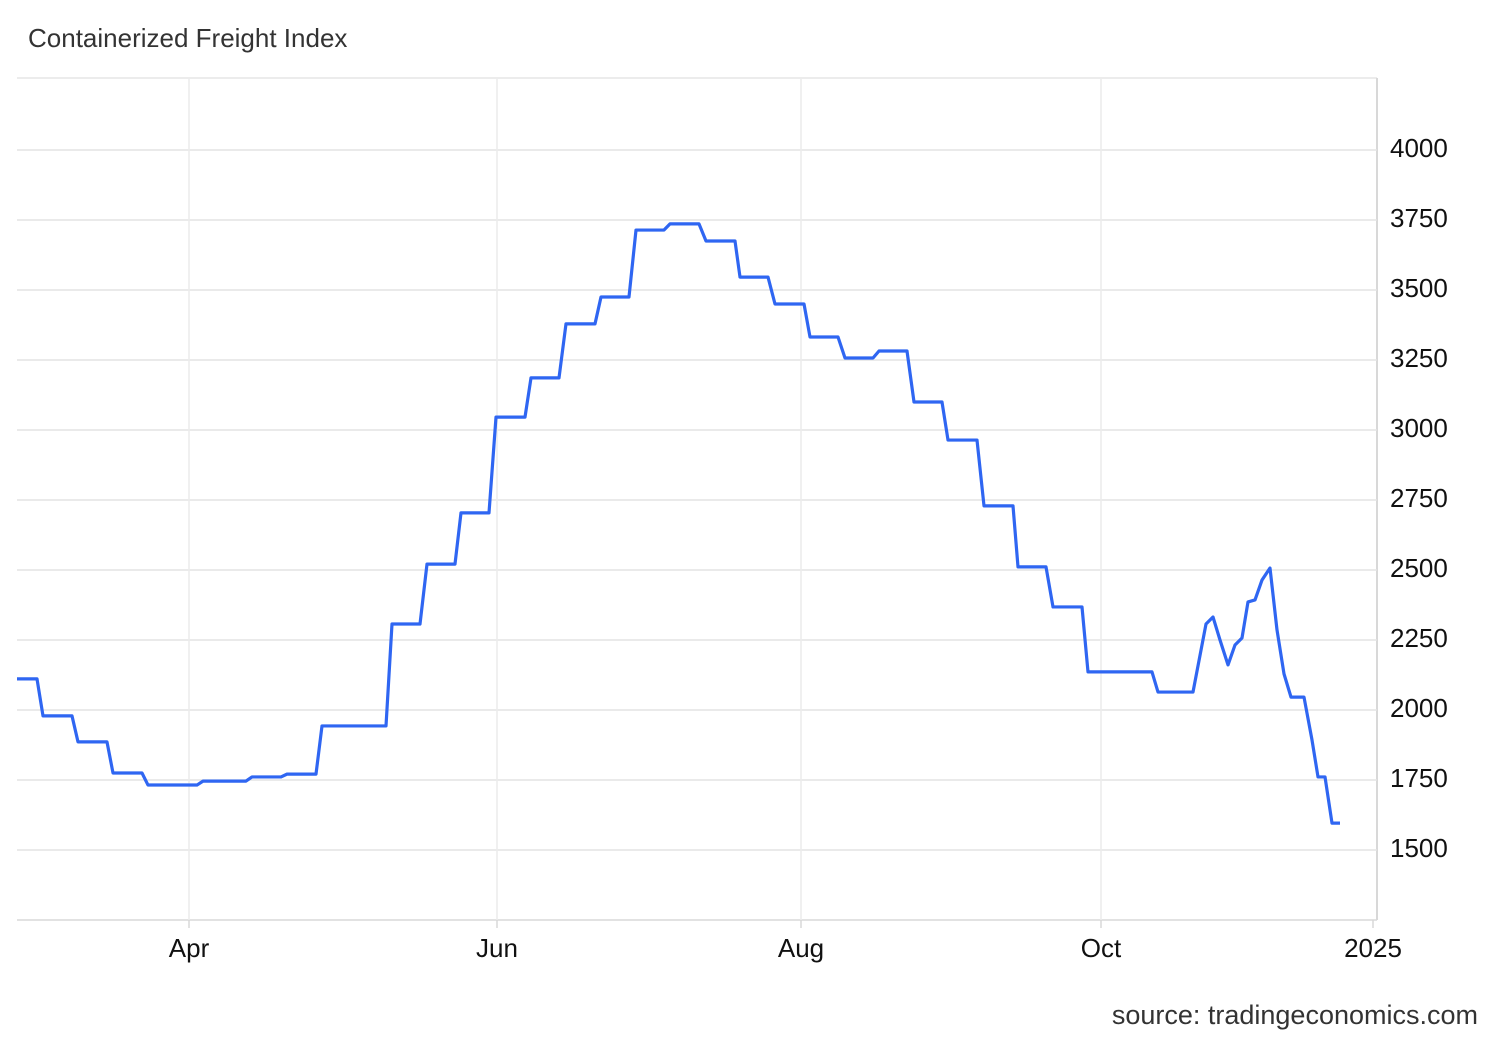 This screenshot has height=1040, width=1500. What do you see at coordinates (801, 948) in the screenshot?
I see `x-tick-label: Aug` at bounding box center [801, 948].